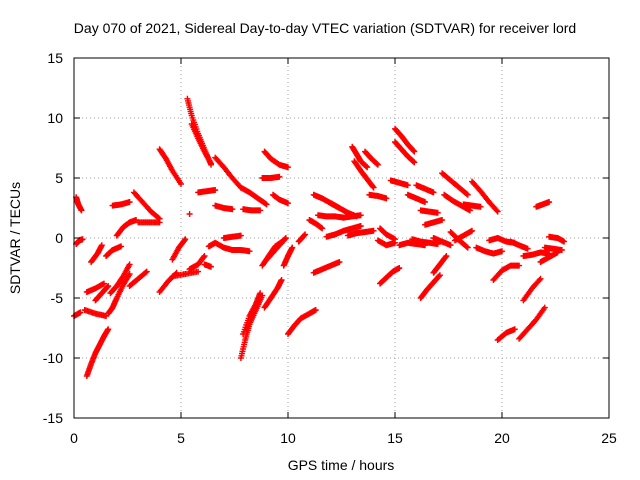 This screenshot has height=480, width=640. I want to click on x-tick-label: 20, so click(502, 438).